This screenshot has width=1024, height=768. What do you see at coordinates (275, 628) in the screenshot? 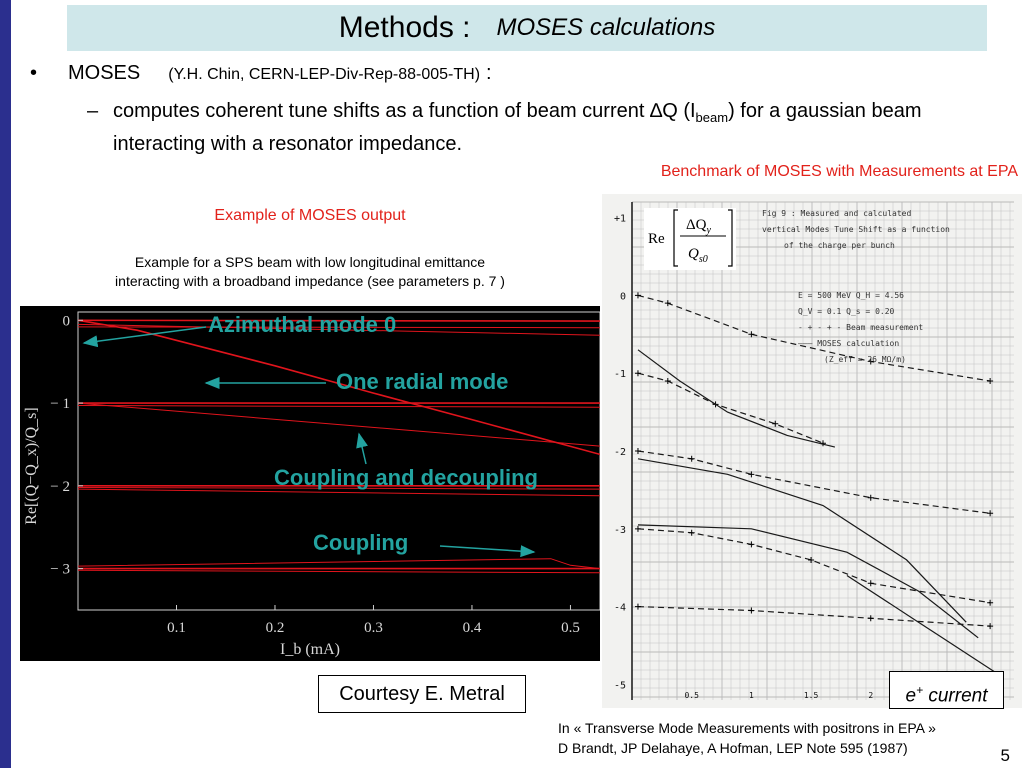
I see `x-tick-label: 0.2` at bounding box center [275, 628].